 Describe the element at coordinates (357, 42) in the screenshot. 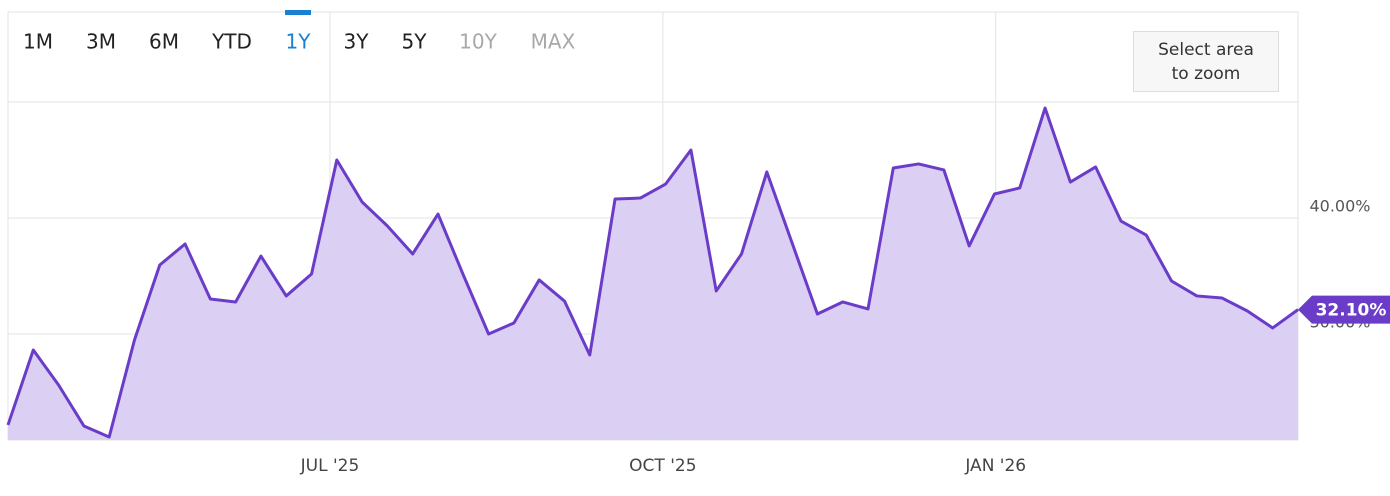

I see `range-button: 3Y` at that location.